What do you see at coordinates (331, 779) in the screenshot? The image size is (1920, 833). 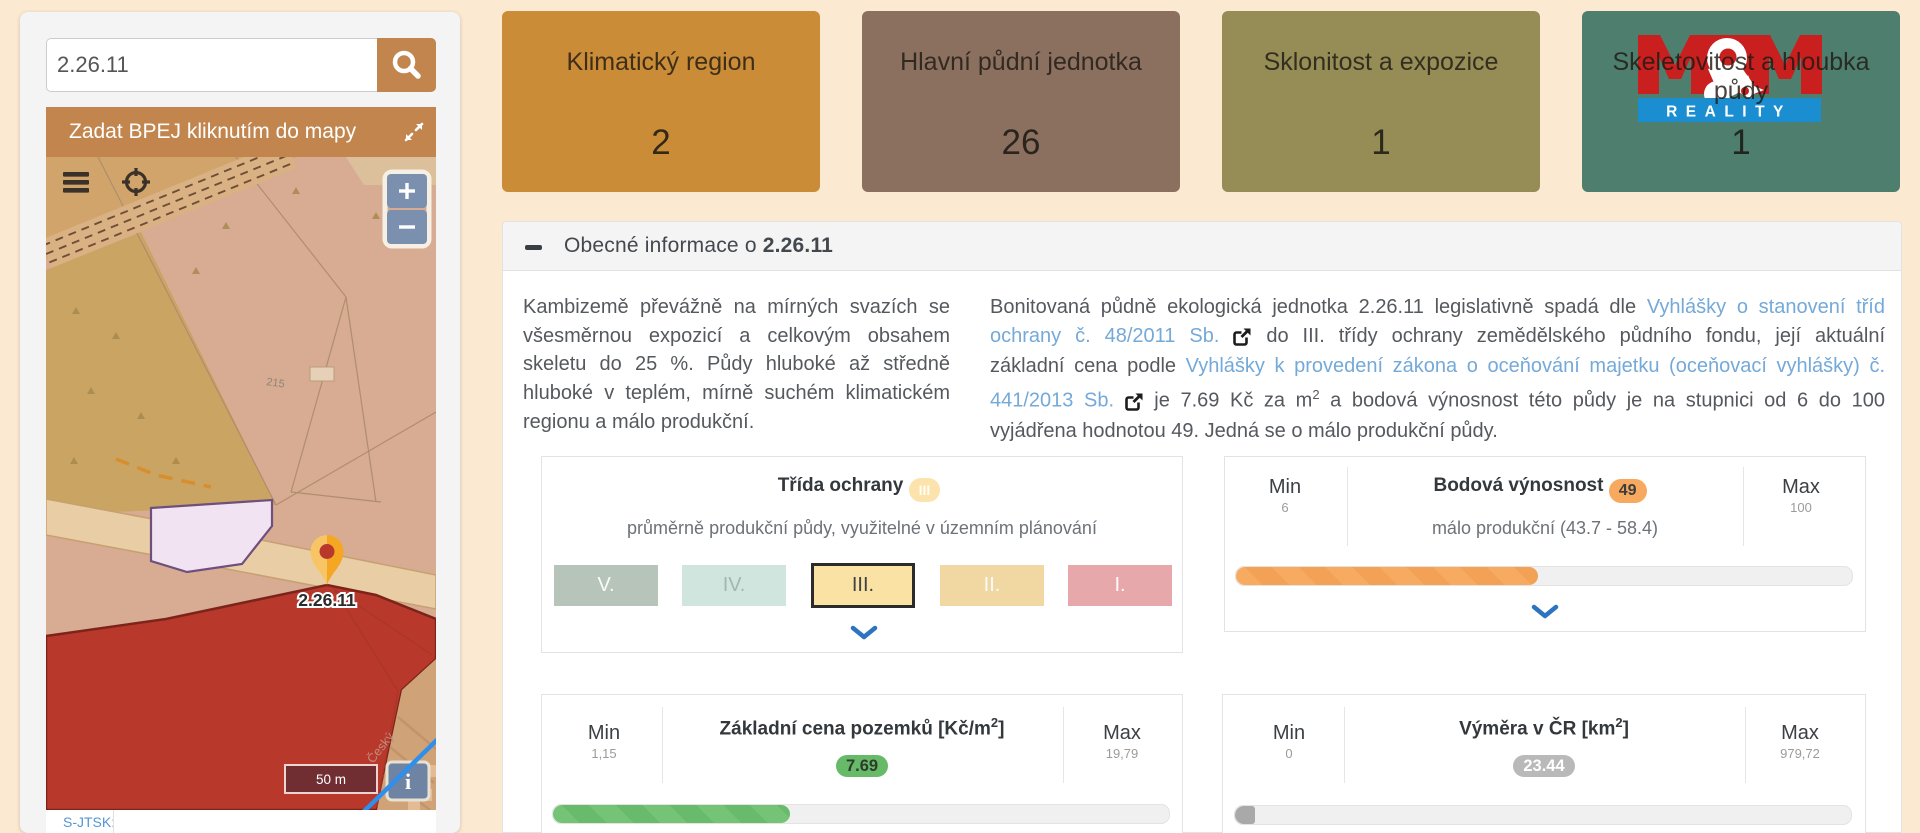 I see `svg-text: 50 m` at bounding box center [331, 779].